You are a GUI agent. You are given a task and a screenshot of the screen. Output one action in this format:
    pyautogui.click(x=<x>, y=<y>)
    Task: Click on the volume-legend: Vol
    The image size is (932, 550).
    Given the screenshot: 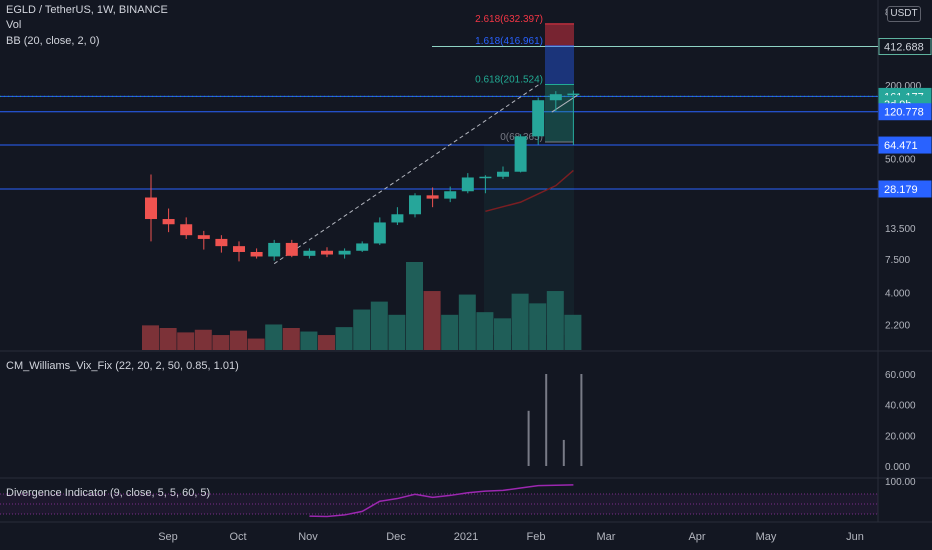 What is the action you would take?
    pyautogui.click(x=14, y=25)
    